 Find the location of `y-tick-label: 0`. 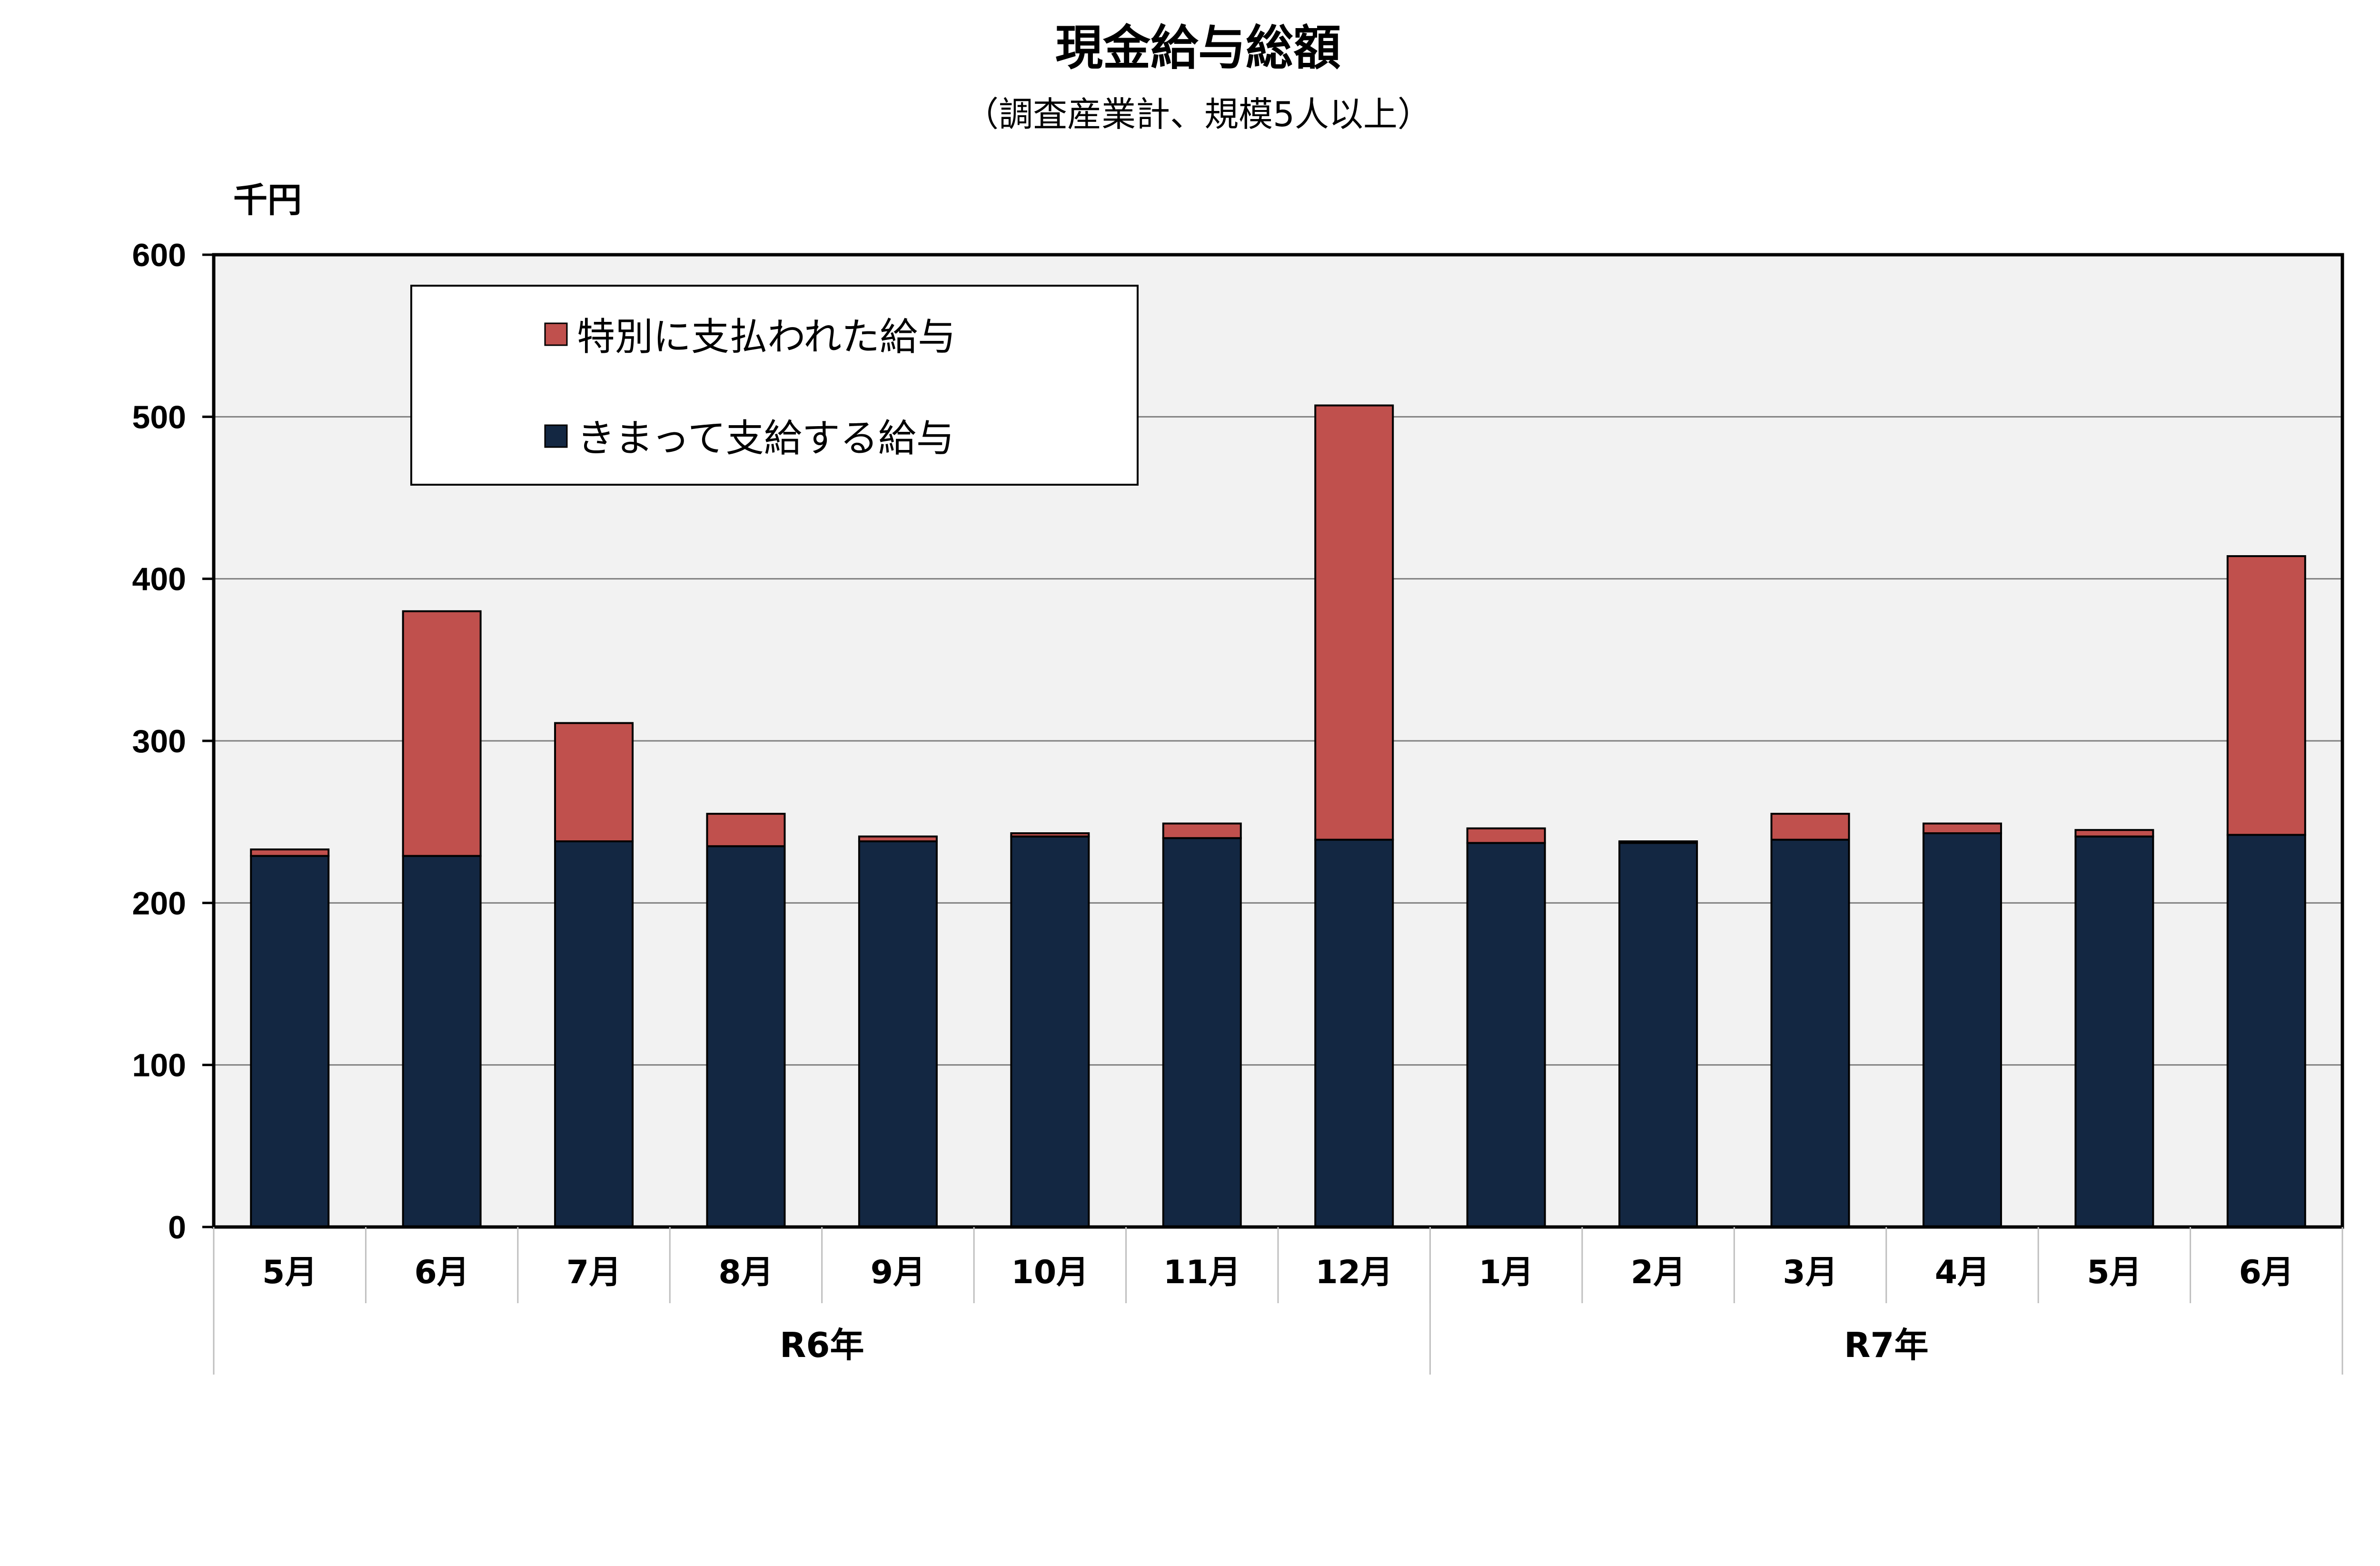

y-tick-label: 0 is located at coordinates (177, 1227).